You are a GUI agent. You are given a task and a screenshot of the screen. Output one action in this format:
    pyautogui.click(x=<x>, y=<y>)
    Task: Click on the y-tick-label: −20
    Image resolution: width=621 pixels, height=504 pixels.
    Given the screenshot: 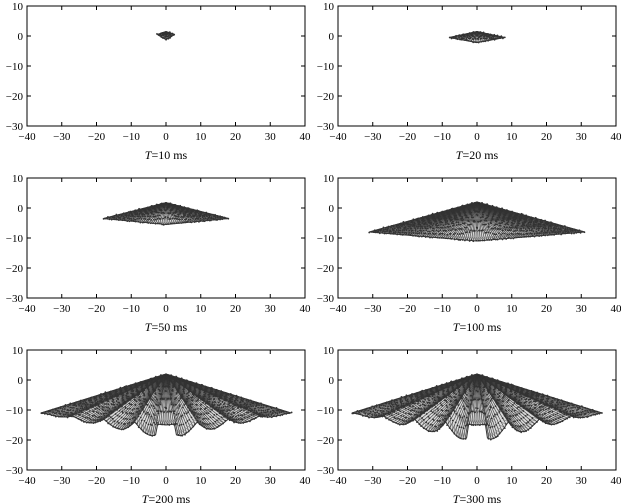 What is the action you would take?
    pyautogui.click(x=15, y=441)
    